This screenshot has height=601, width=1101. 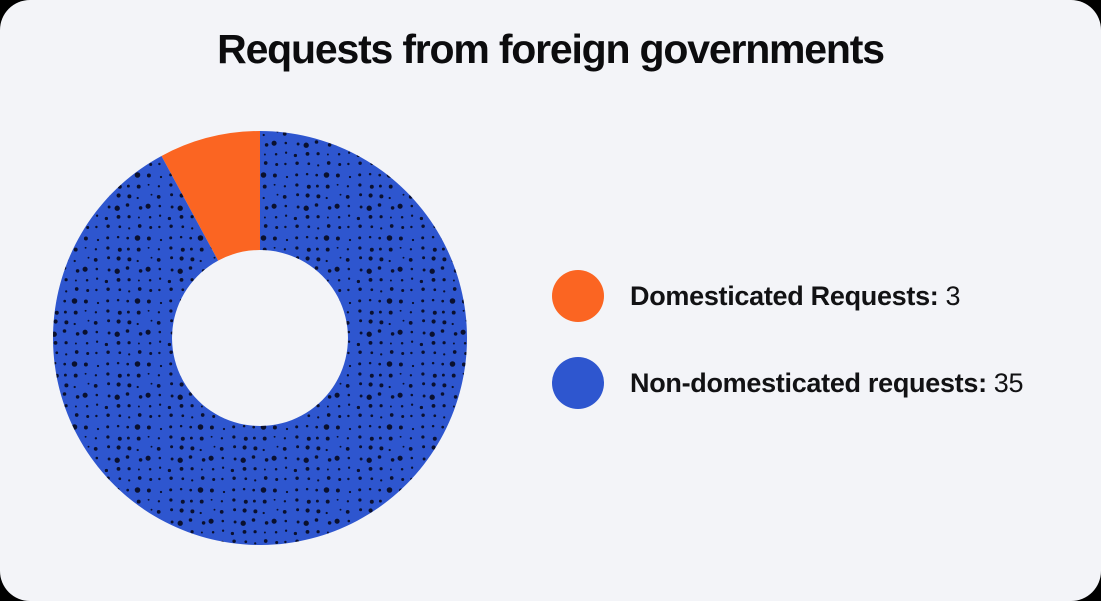 I want to click on legend-text-non-domesticated: Non-domesticated requests: 35, so click(x=827, y=383).